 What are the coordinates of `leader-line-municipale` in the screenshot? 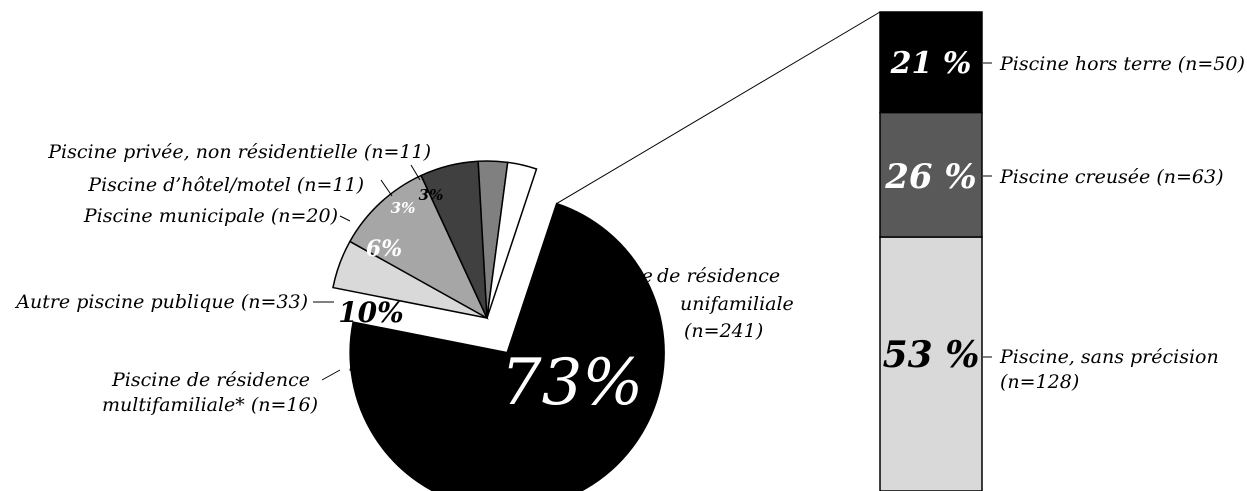 It's located at (345, 218).